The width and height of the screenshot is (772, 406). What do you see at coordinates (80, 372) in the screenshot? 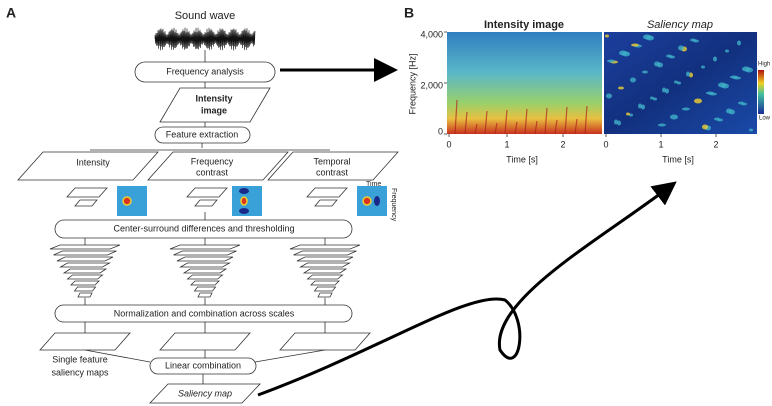
I see `side-label: saliency maps` at bounding box center [80, 372].